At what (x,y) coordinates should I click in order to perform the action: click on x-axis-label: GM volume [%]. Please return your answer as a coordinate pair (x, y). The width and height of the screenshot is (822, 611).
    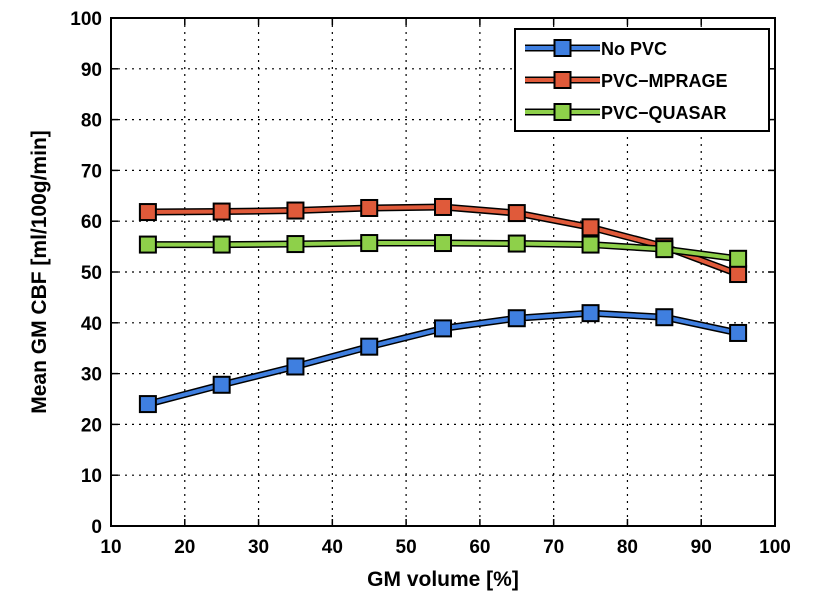
    Looking at the image, I should click on (443, 579).